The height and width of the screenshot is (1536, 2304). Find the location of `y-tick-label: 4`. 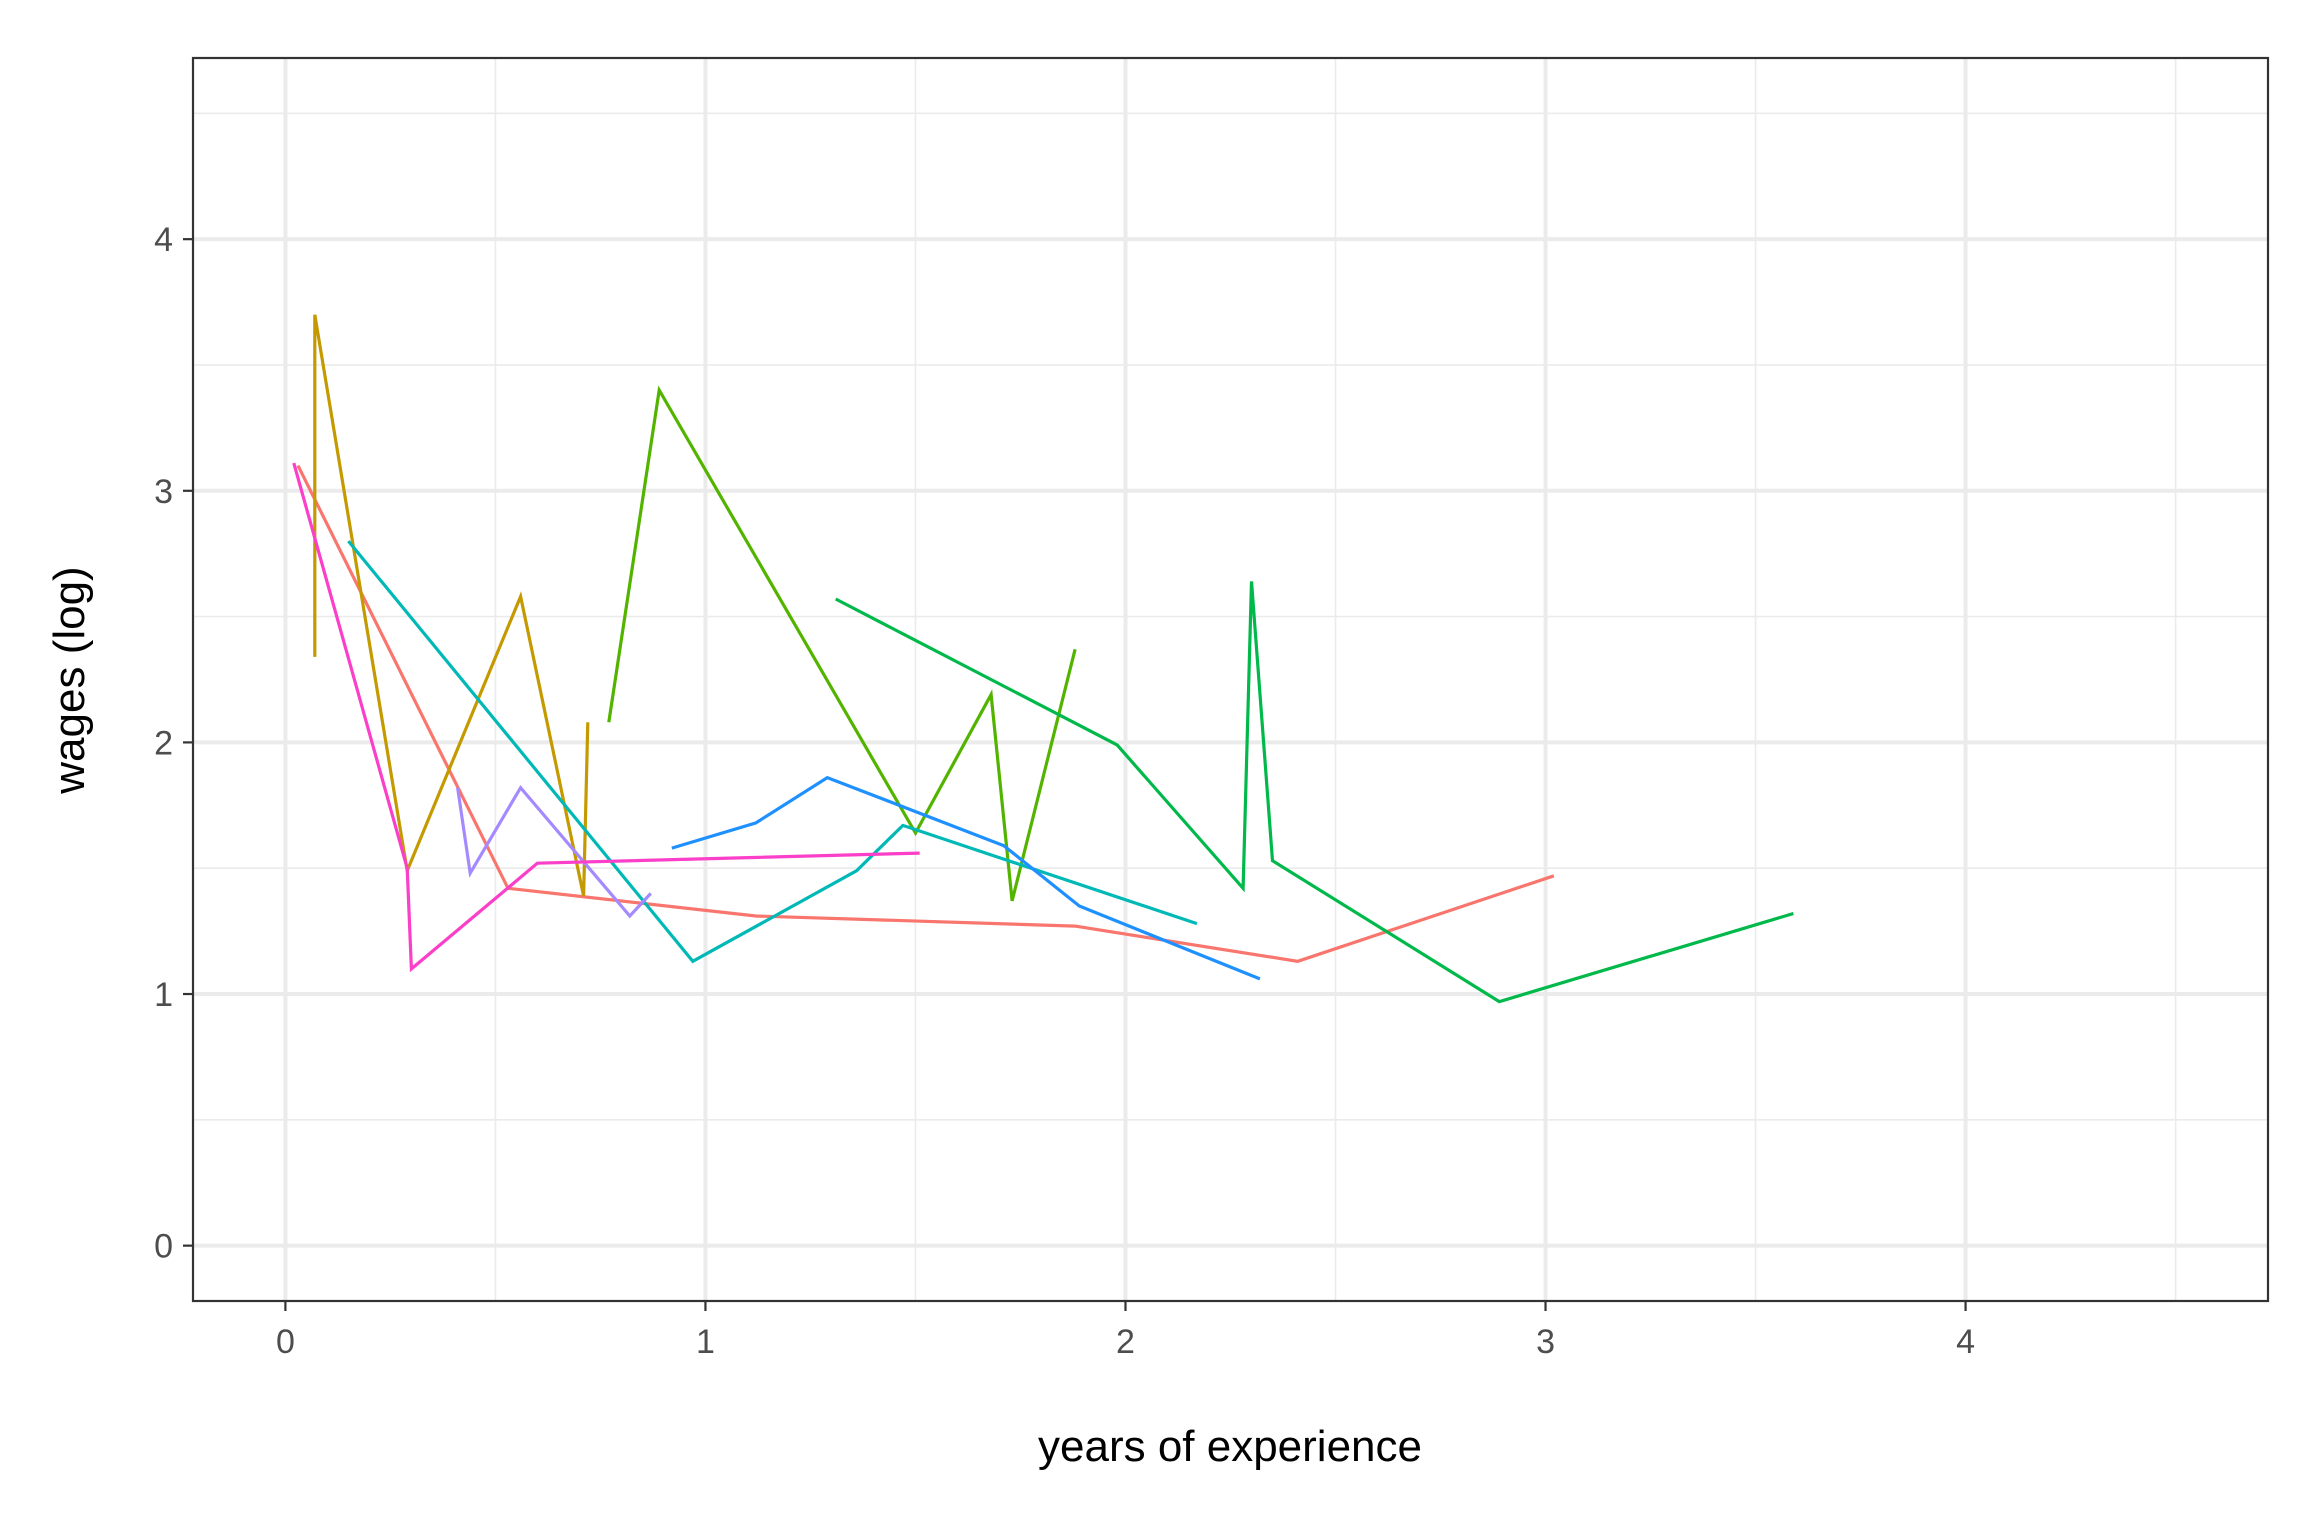

y-tick-label: 4 is located at coordinates (163, 240).